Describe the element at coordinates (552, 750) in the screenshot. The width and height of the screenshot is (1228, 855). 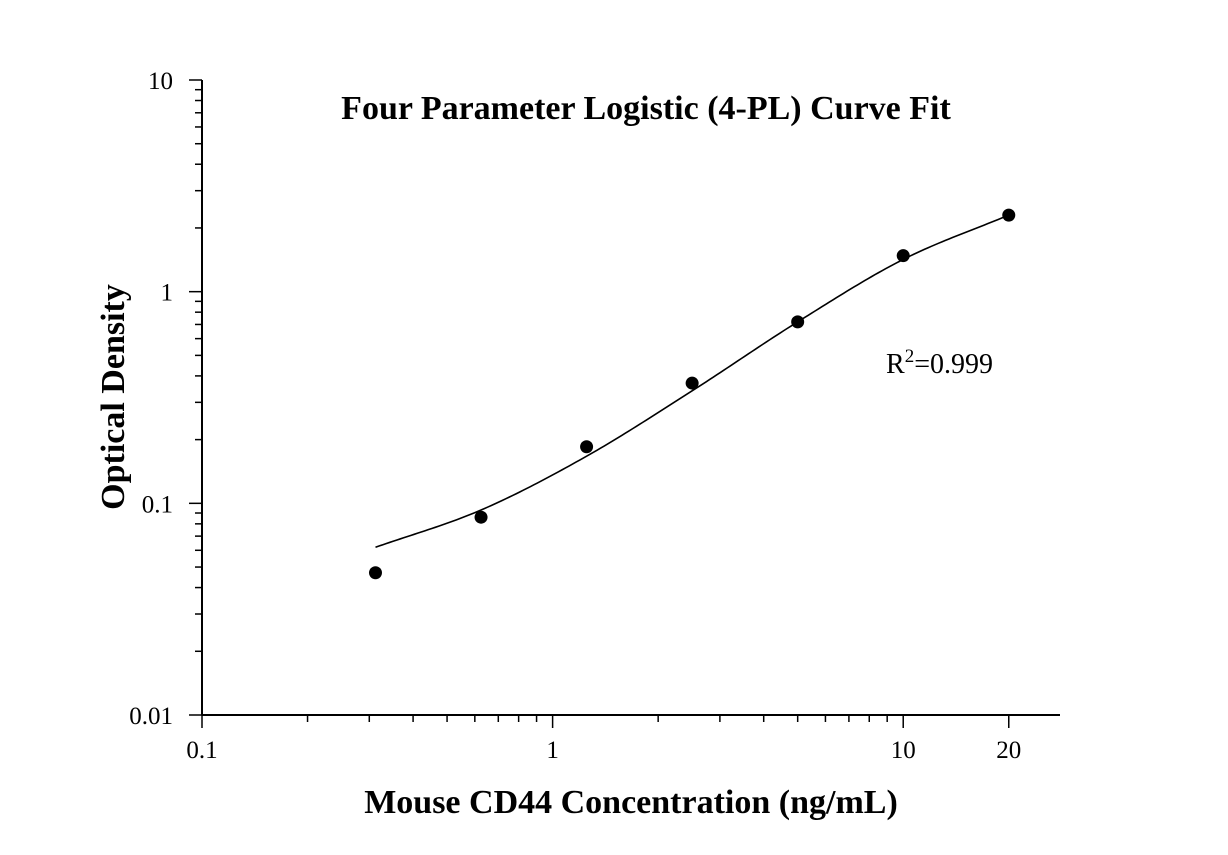
I see `x-tick-label: 1` at that location.